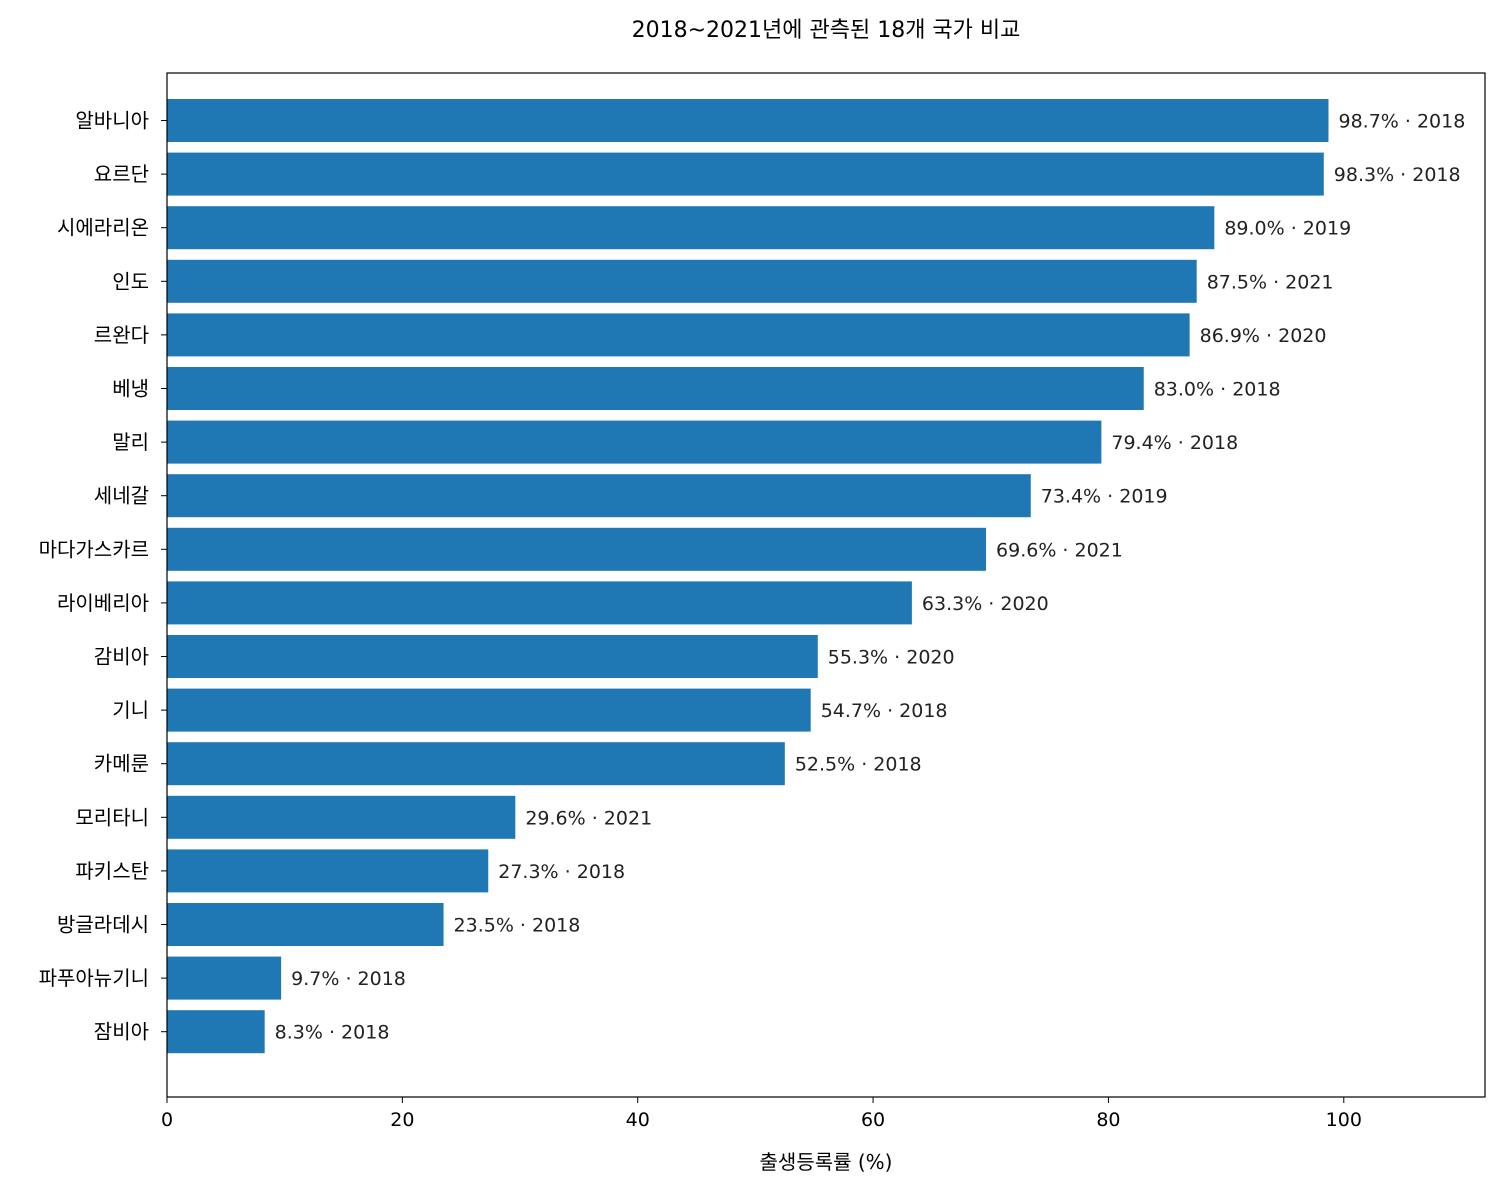 The height and width of the screenshot is (1189, 1501). Describe the element at coordinates (167, 1120) in the screenshot. I see `x-tick-label-0: 0` at that location.